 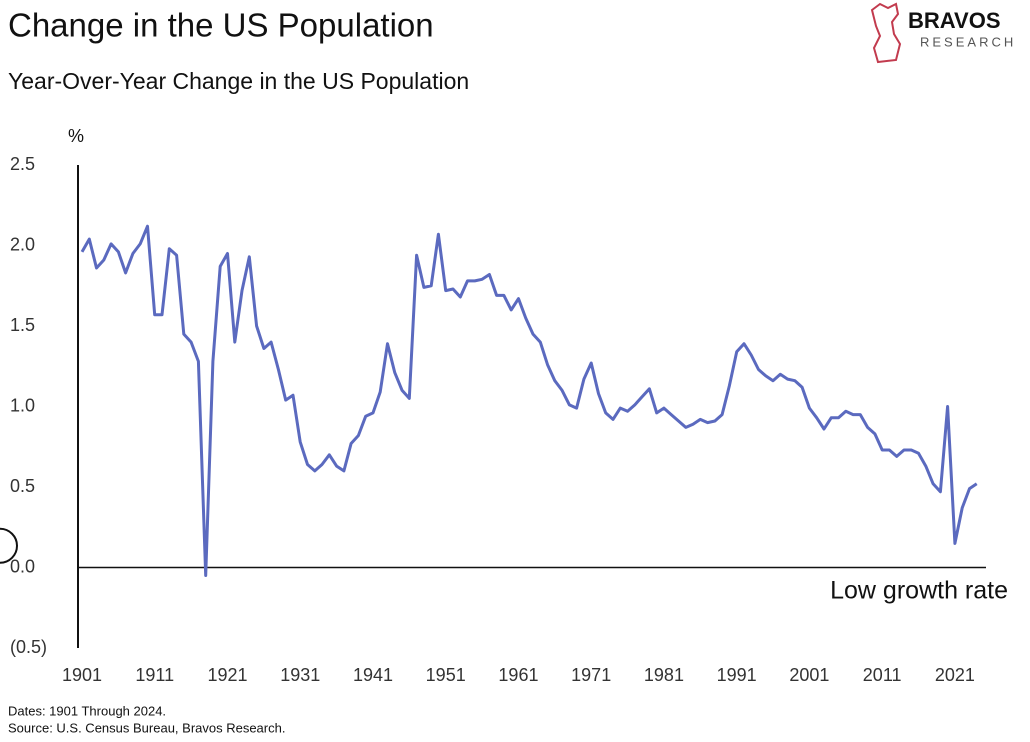 What do you see at coordinates (76, 136) in the screenshot?
I see `y-axis-label: %` at bounding box center [76, 136].